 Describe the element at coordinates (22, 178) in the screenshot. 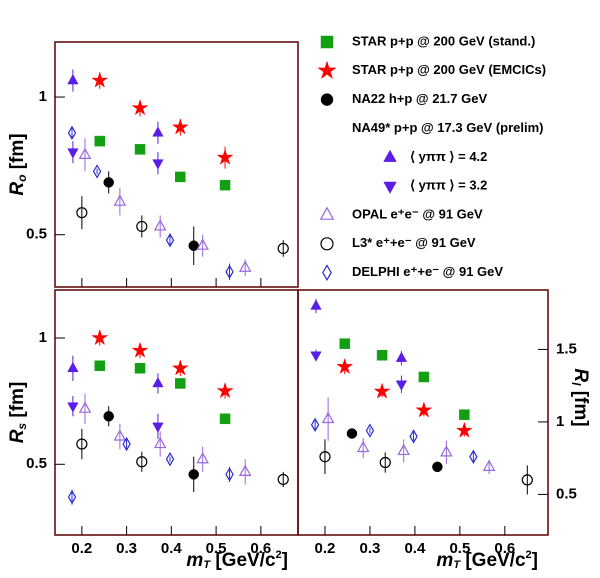

I see `label-subscript: o` at that location.